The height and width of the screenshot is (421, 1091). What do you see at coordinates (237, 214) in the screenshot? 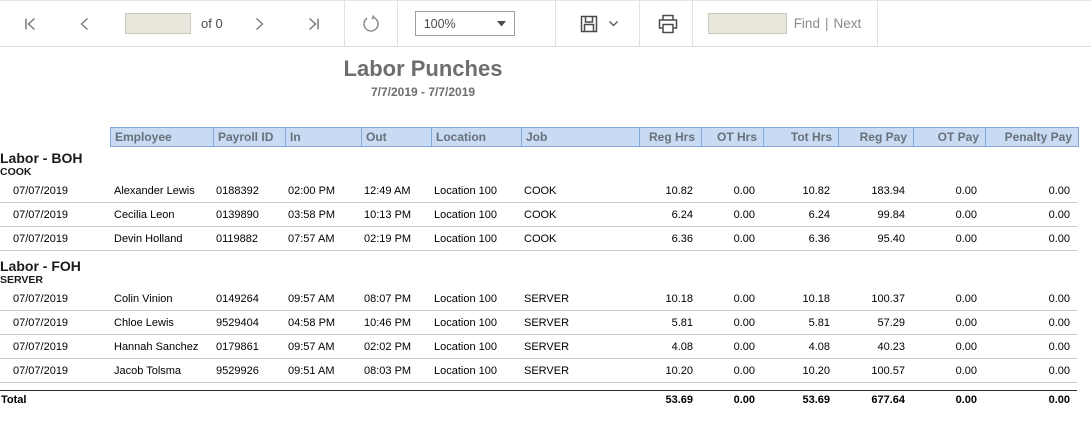
I see `cell-payroll-id: 0139890` at bounding box center [237, 214].